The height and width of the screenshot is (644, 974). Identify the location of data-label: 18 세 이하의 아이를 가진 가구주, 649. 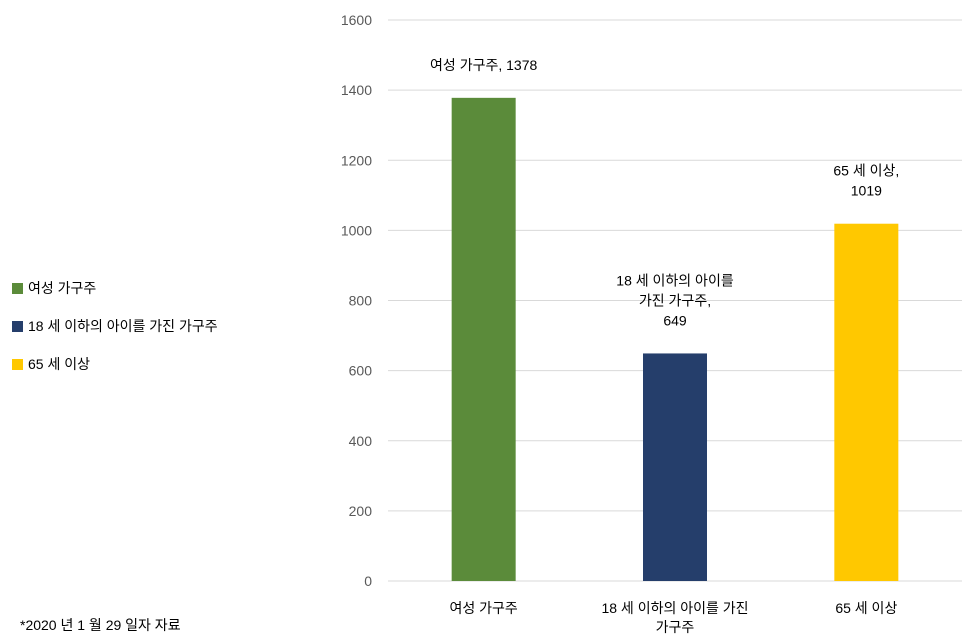
(675, 300).